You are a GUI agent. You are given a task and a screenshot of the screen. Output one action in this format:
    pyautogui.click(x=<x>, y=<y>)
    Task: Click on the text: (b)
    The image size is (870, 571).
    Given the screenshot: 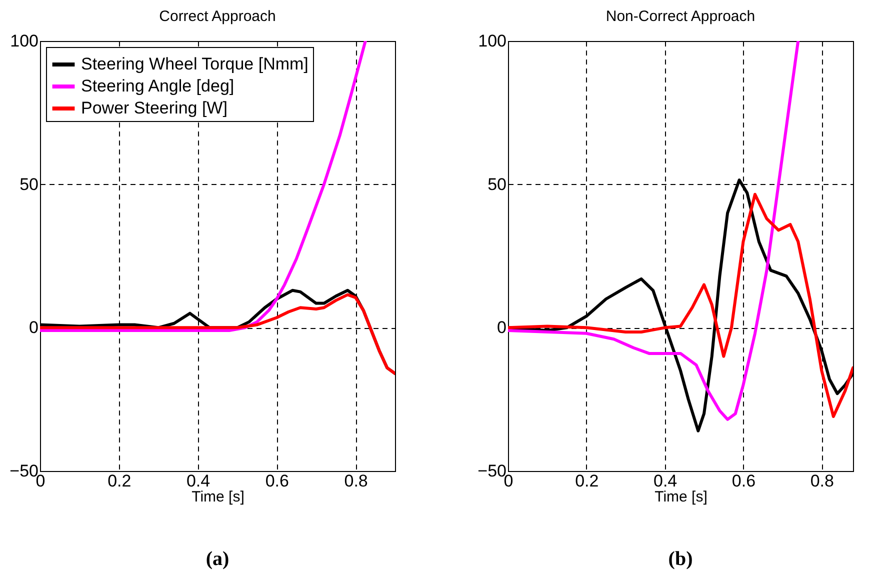 What is the action you would take?
    pyautogui.click(x=680, y=559)
    